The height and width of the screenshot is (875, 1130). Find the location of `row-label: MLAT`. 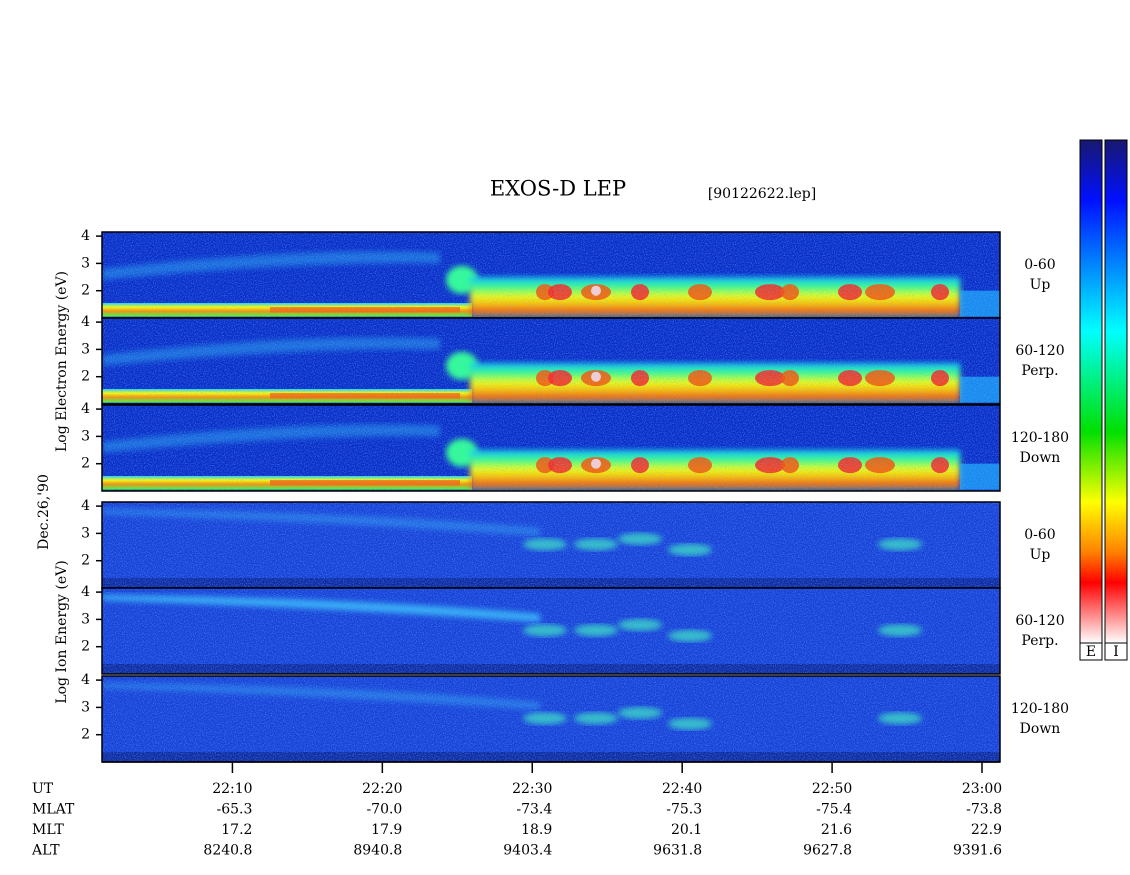

row-label: MLAT is located at coordinates (53, 810).